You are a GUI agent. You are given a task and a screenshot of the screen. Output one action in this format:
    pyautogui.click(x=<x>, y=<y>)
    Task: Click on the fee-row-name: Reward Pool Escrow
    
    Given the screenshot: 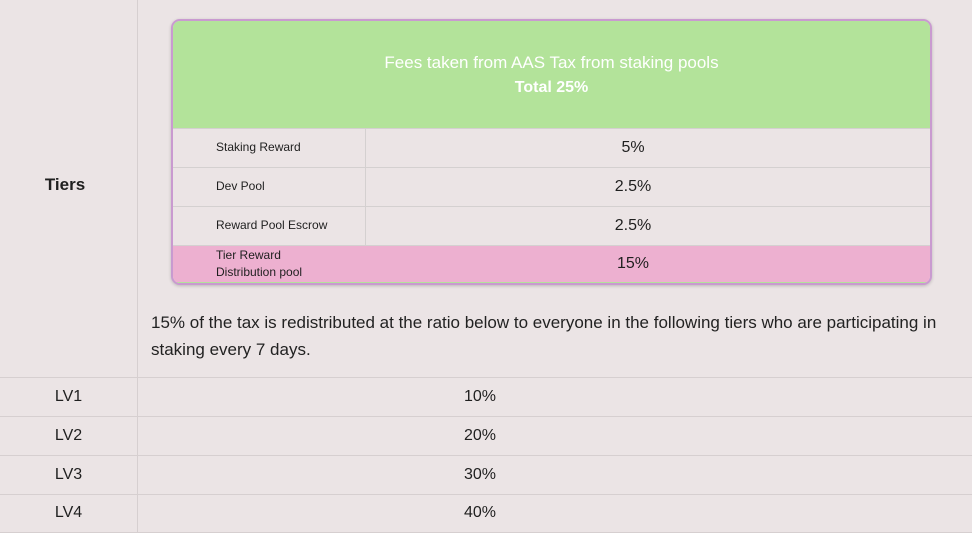 What is the action you would take?
    pyautogui.click(x=269, y=226)
    